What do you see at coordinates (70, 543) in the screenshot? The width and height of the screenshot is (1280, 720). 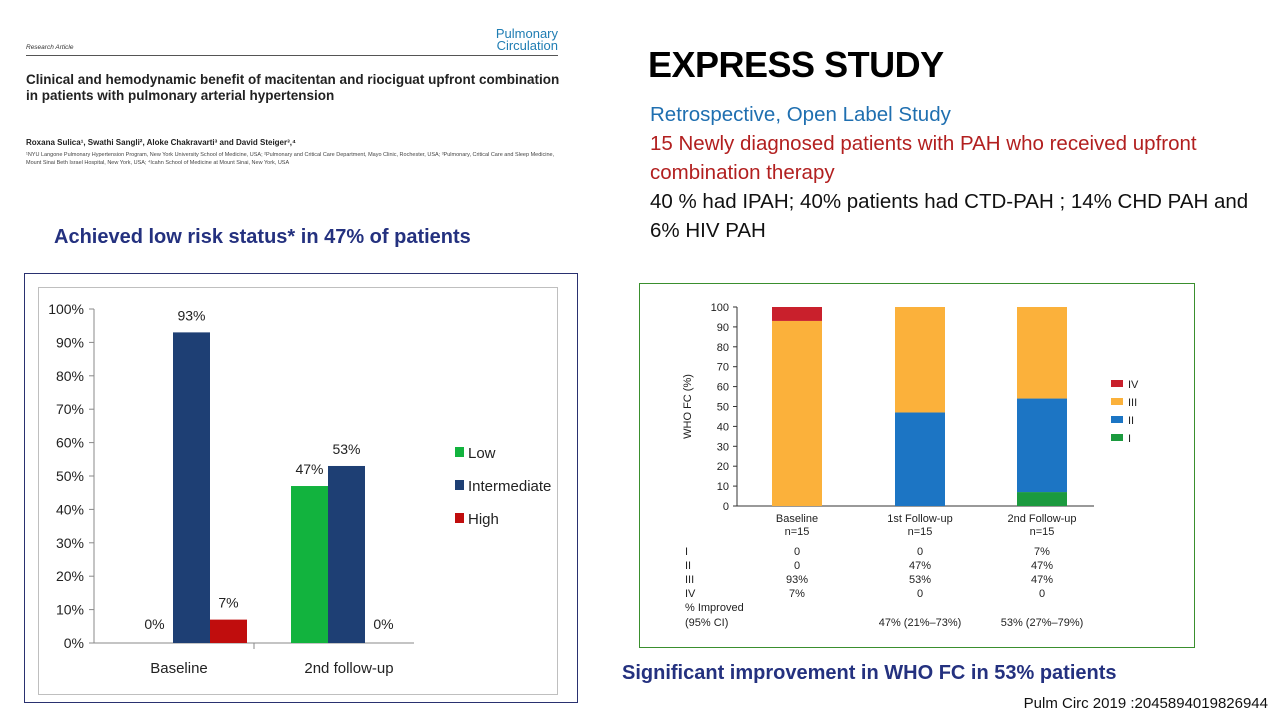 I see `y-tick-label: 30%` at bounding box center [70, 543].